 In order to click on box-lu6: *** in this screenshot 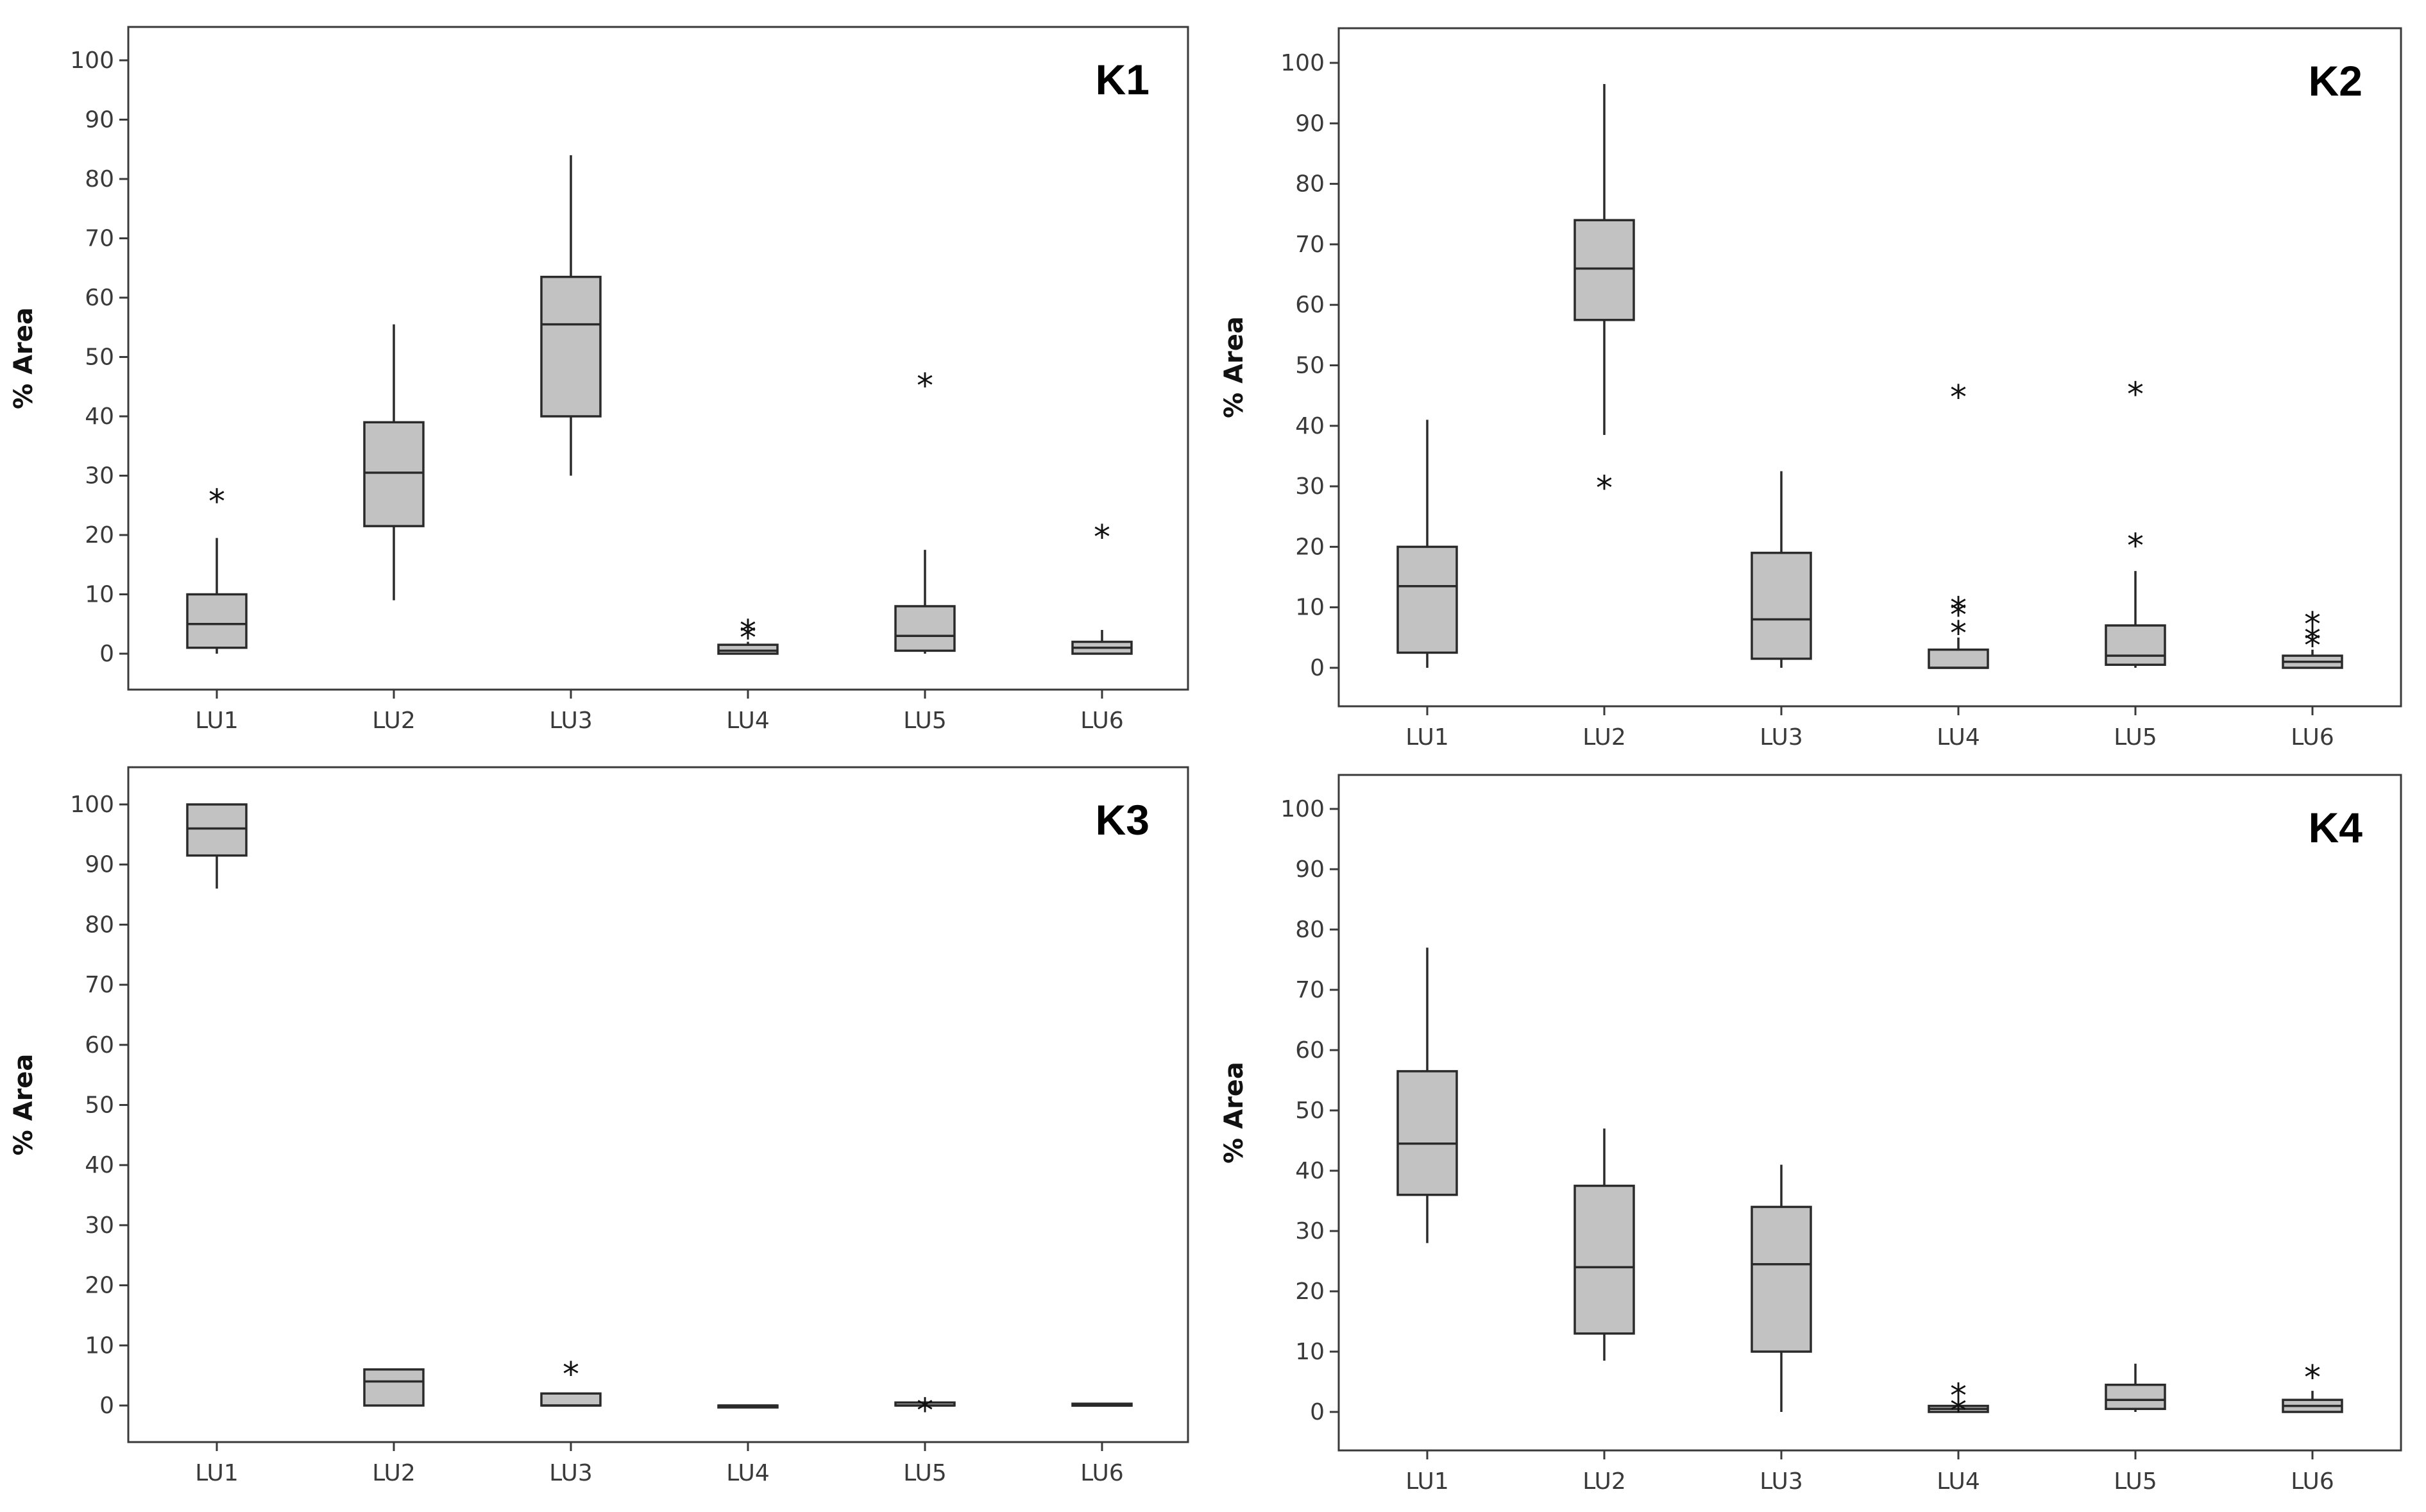, I will do `click(2312, 637)`.